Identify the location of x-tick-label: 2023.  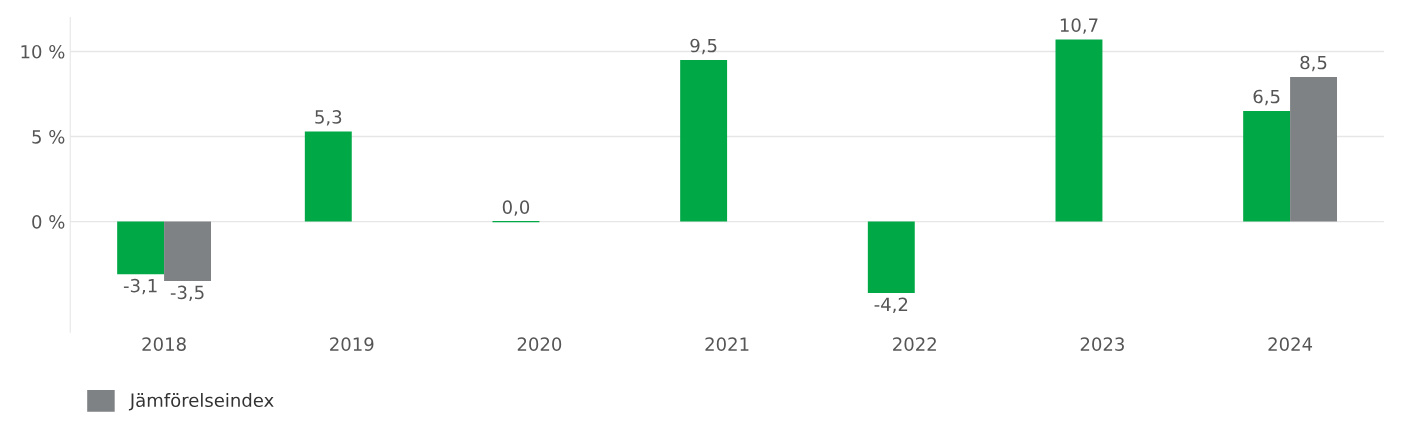
(1102, 344).